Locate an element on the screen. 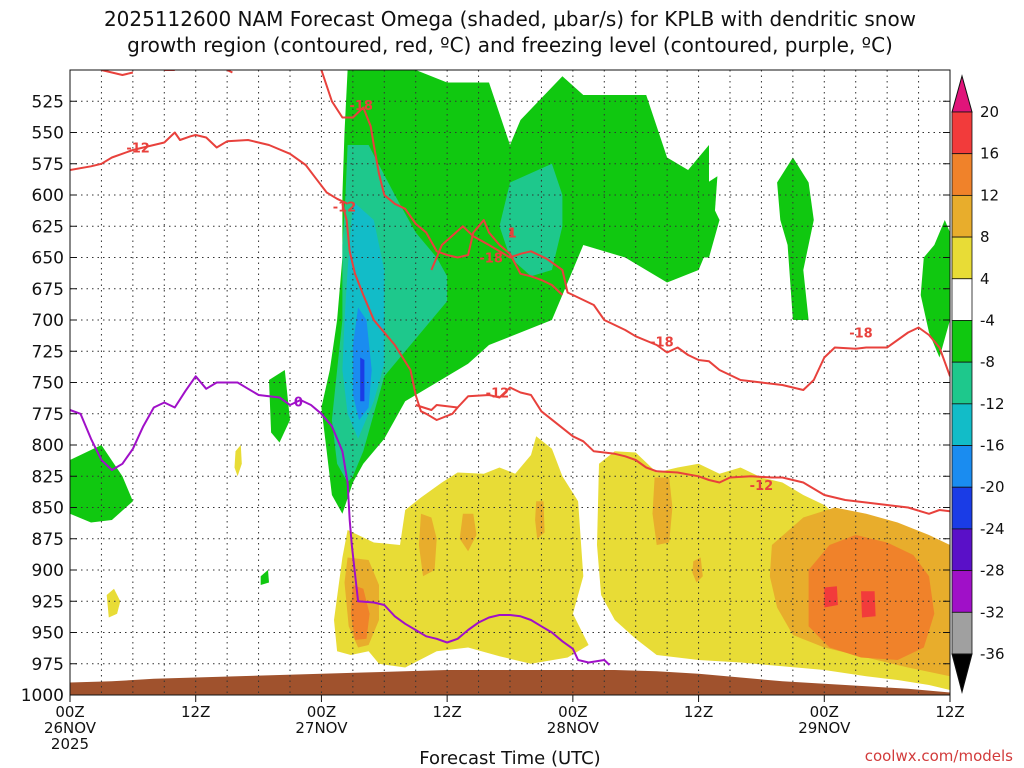  y-tick-label: 900 is located at coordinates (48, 571).